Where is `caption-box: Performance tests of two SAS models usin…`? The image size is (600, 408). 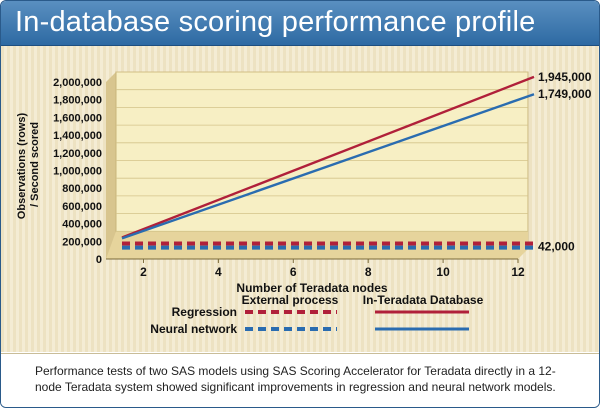 caption-box: Performance tests of two SAS models usin… is located at coordinates (300, 380).